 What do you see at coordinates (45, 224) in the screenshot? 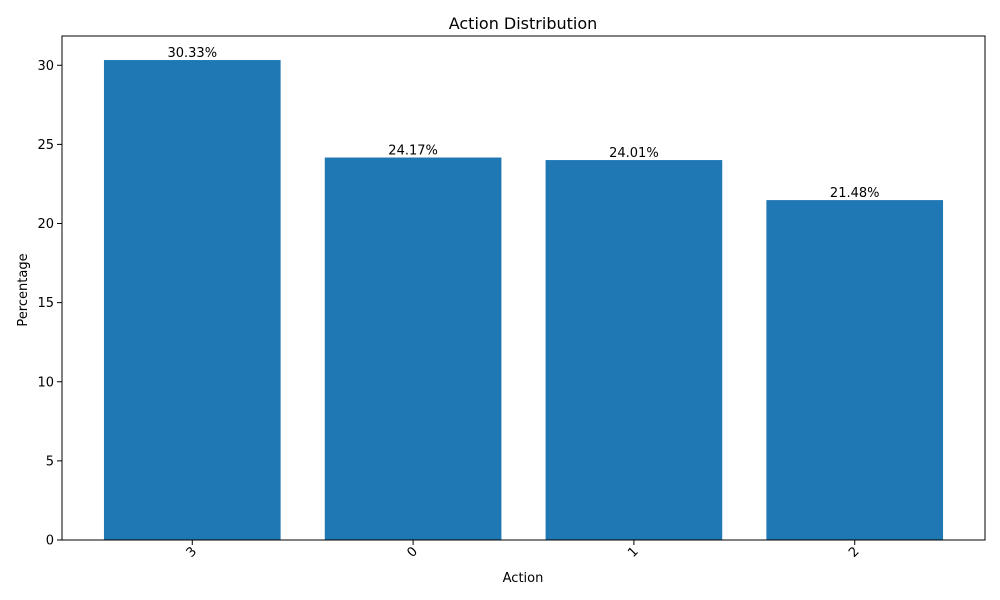
I see `y-tick-label: 20` at bounding box center [45, 224].